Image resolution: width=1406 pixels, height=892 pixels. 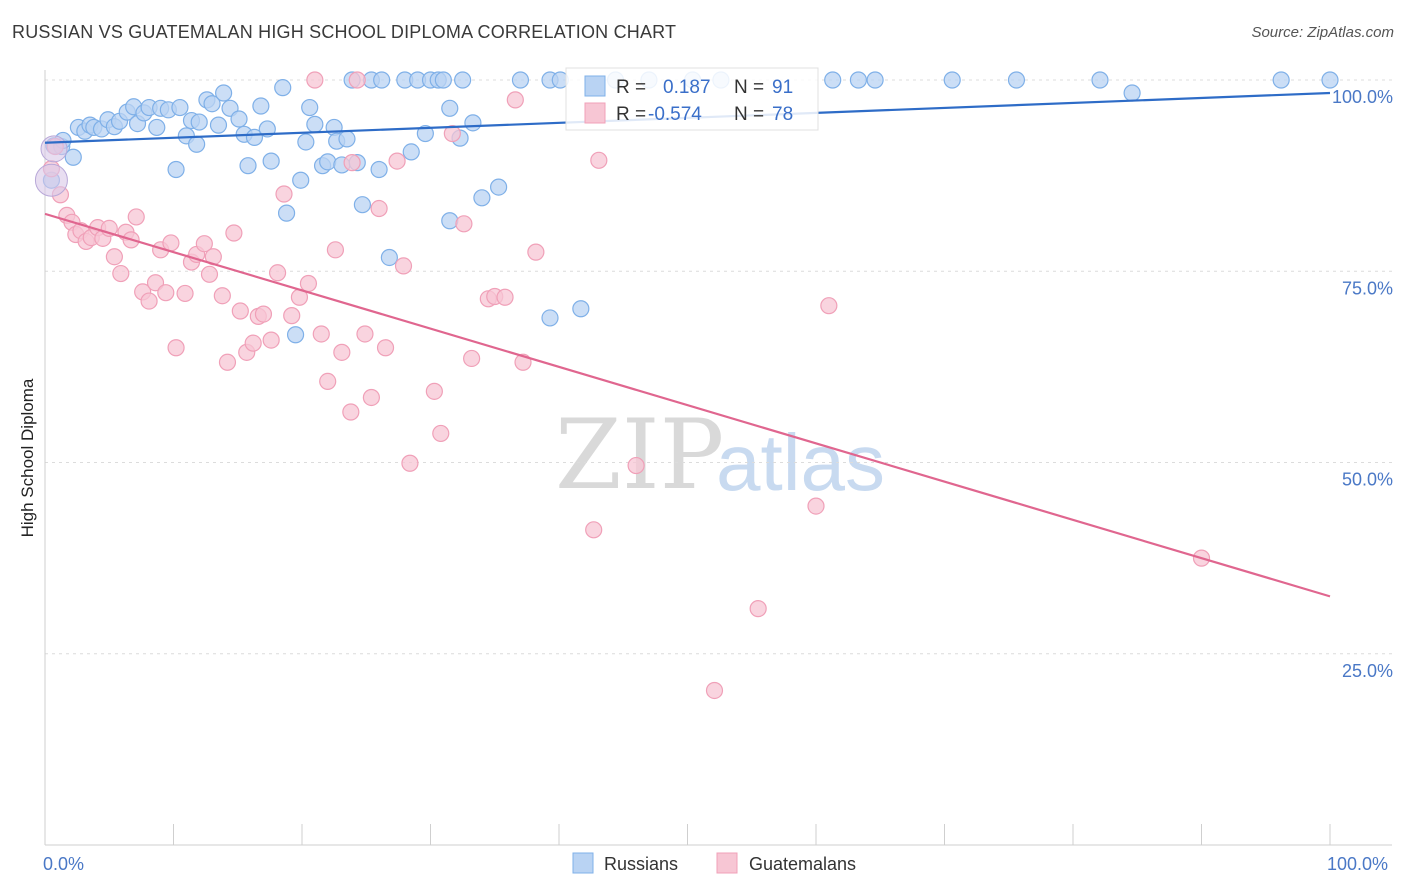 I want to click on y-tick-label: 75.0%, so click(x=1367, y=288).